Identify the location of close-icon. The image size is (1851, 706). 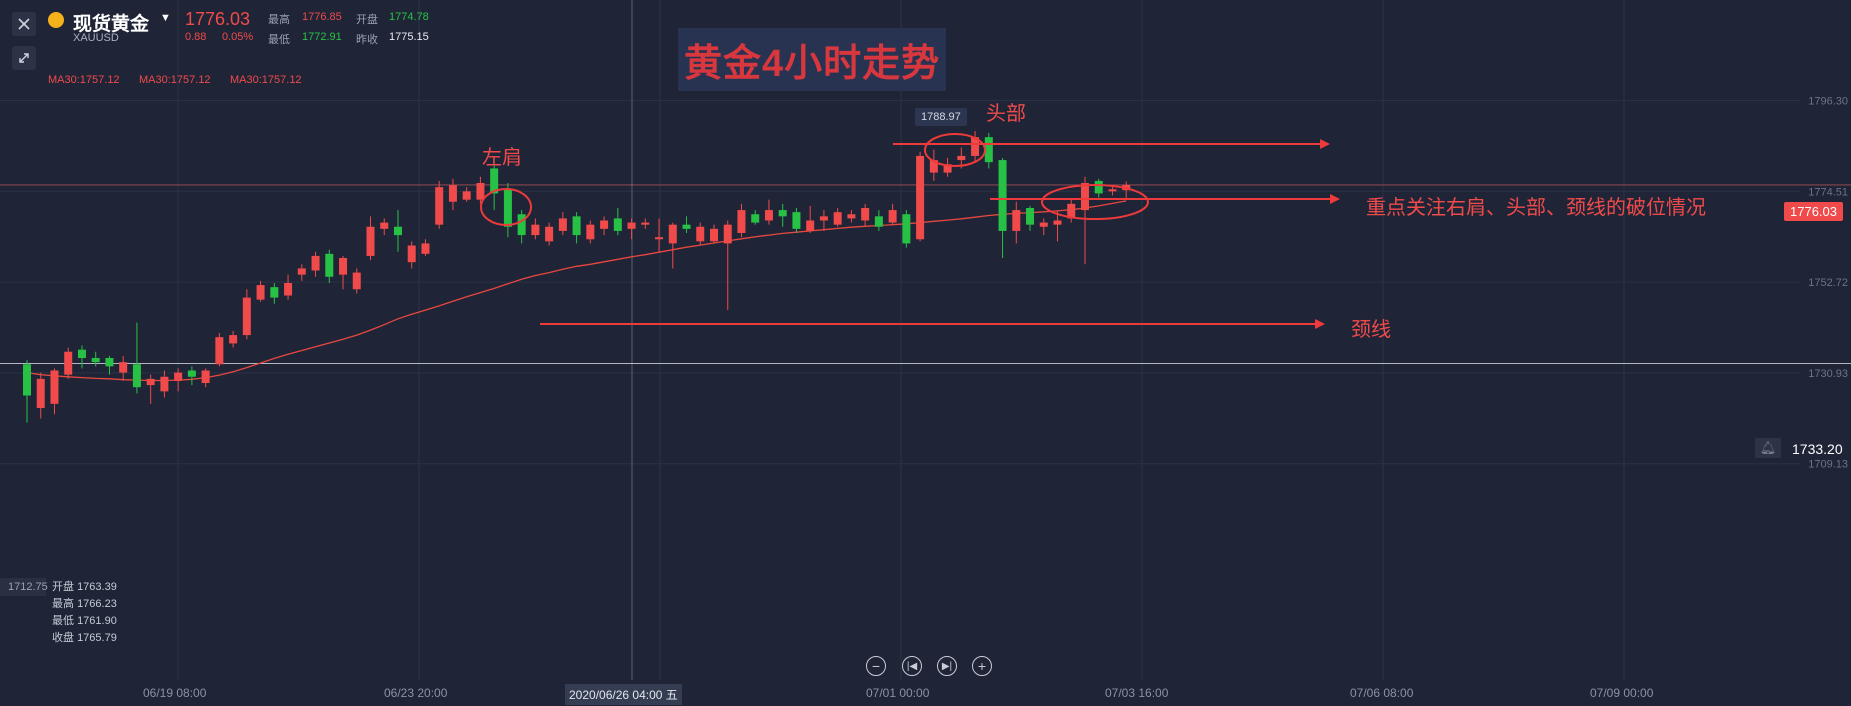
(24, 24).